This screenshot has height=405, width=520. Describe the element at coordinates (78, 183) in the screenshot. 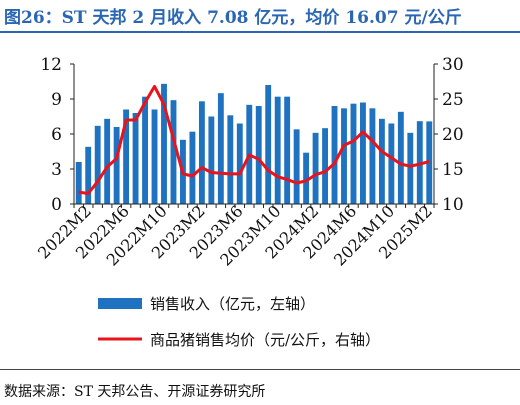

I see `bar-2022M1` at that location.